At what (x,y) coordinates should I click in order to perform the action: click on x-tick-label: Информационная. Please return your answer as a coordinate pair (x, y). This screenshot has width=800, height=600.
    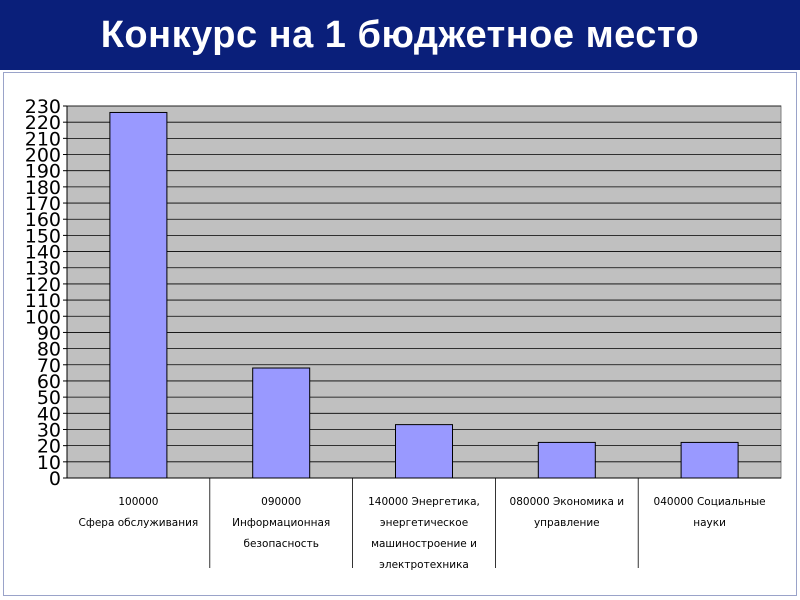
    Looking at the image, I should click on (281, 523).